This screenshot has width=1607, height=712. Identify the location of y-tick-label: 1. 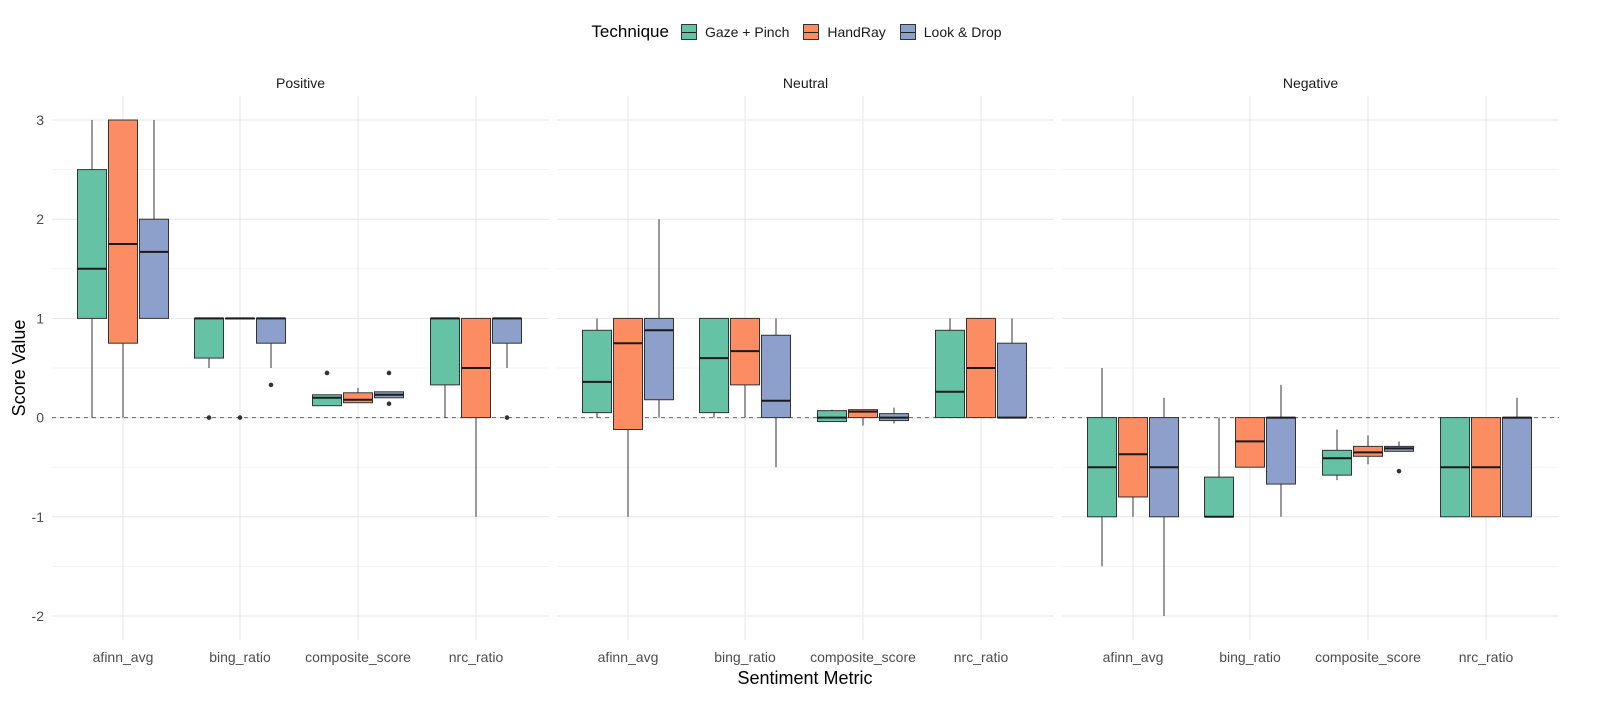
(40, 318).